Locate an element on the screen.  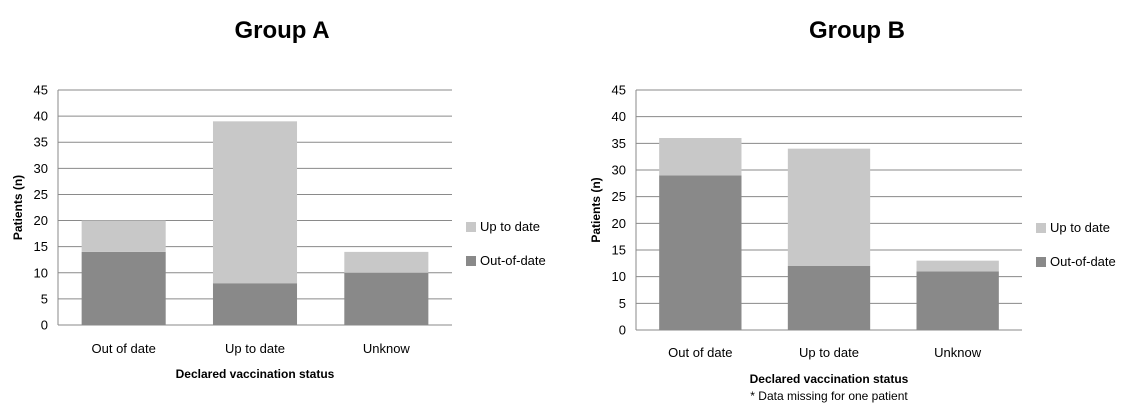
footnote: * Data missing for one patient is located at coordinates (829, 396).